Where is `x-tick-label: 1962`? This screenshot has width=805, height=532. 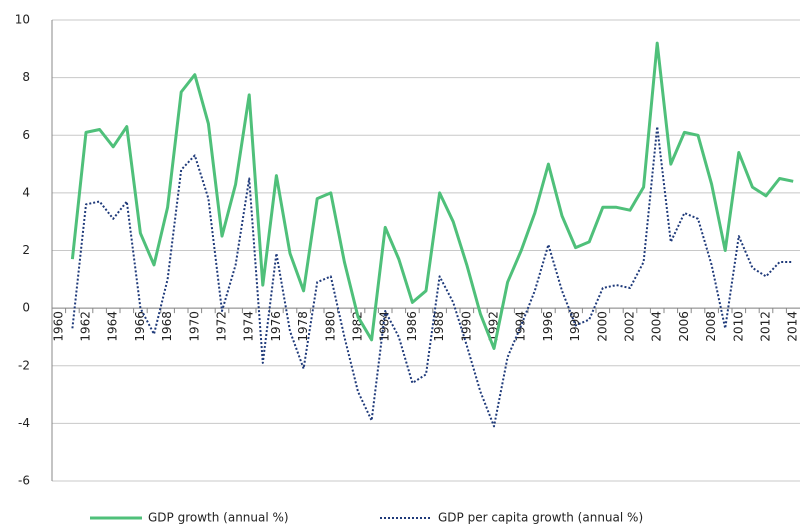 x-tick-label: 1962 is located at coordinates (86, 326).